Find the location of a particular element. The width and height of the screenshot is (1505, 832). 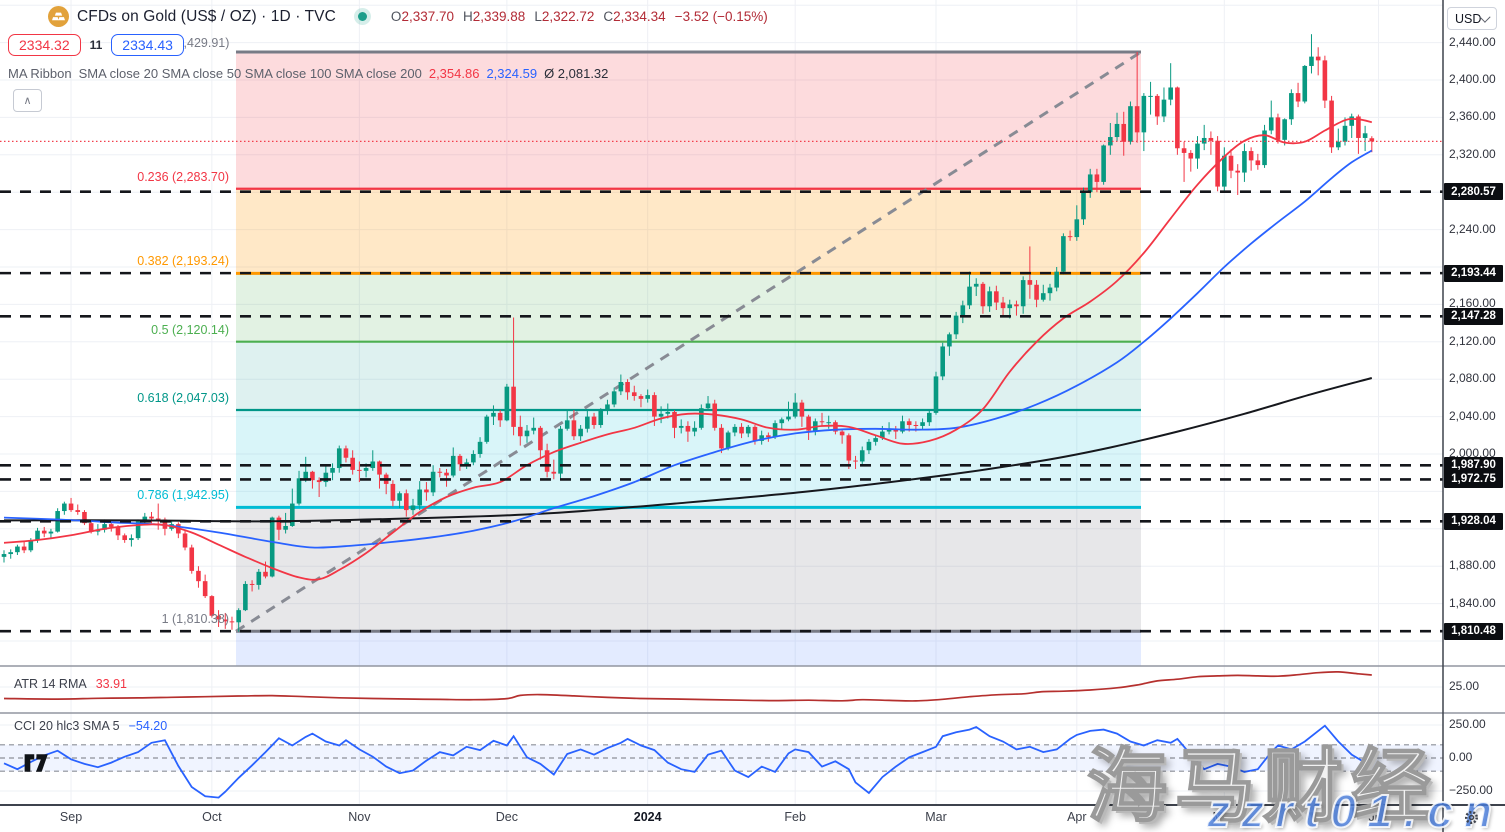

fib-level-label: 0.236 (2,283.70) is located at coordinates (183, 176).